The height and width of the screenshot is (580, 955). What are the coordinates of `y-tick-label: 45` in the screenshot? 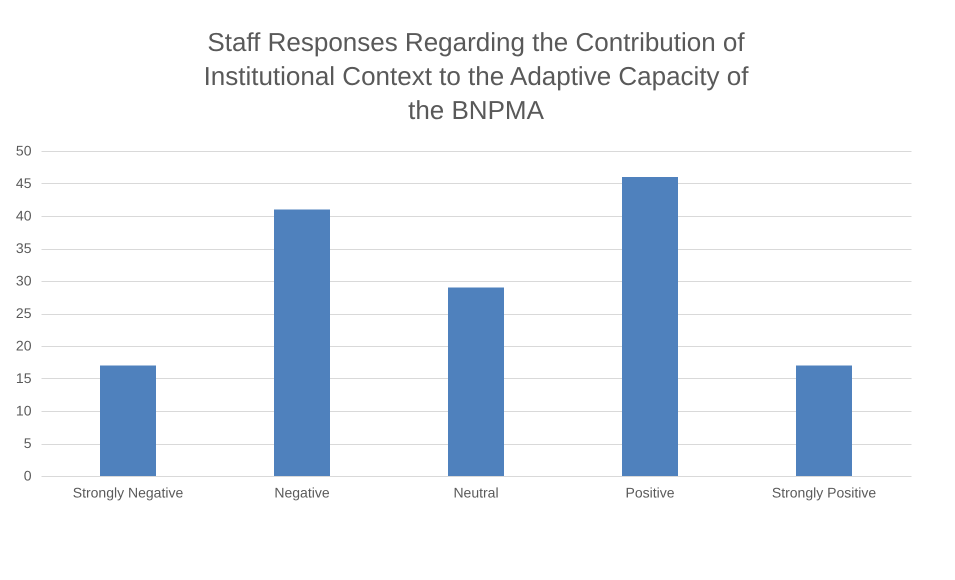 It's located at (24, 183).